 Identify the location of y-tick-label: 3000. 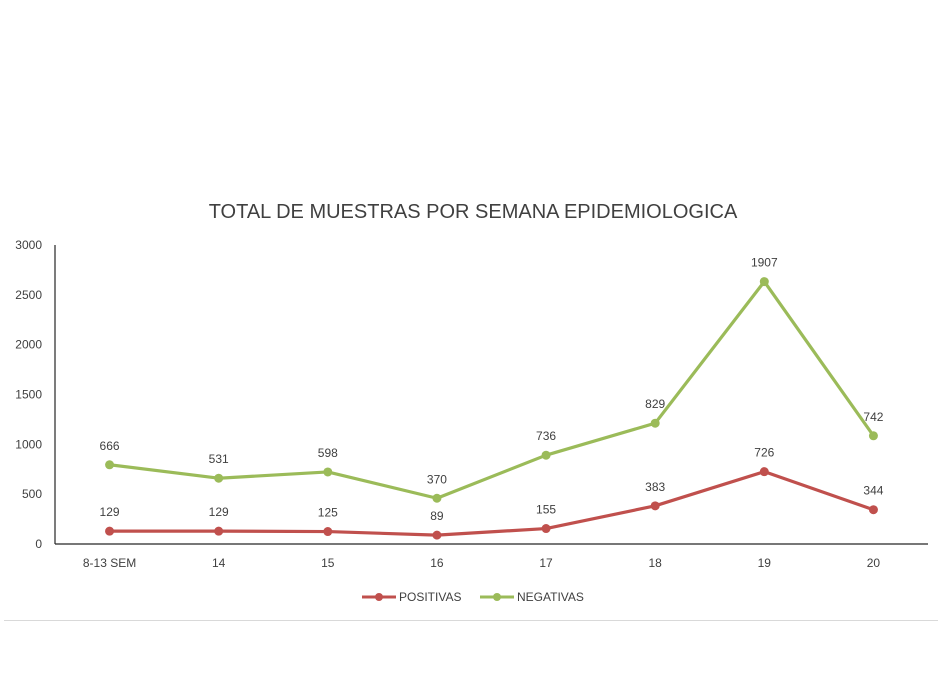
(28, 245).